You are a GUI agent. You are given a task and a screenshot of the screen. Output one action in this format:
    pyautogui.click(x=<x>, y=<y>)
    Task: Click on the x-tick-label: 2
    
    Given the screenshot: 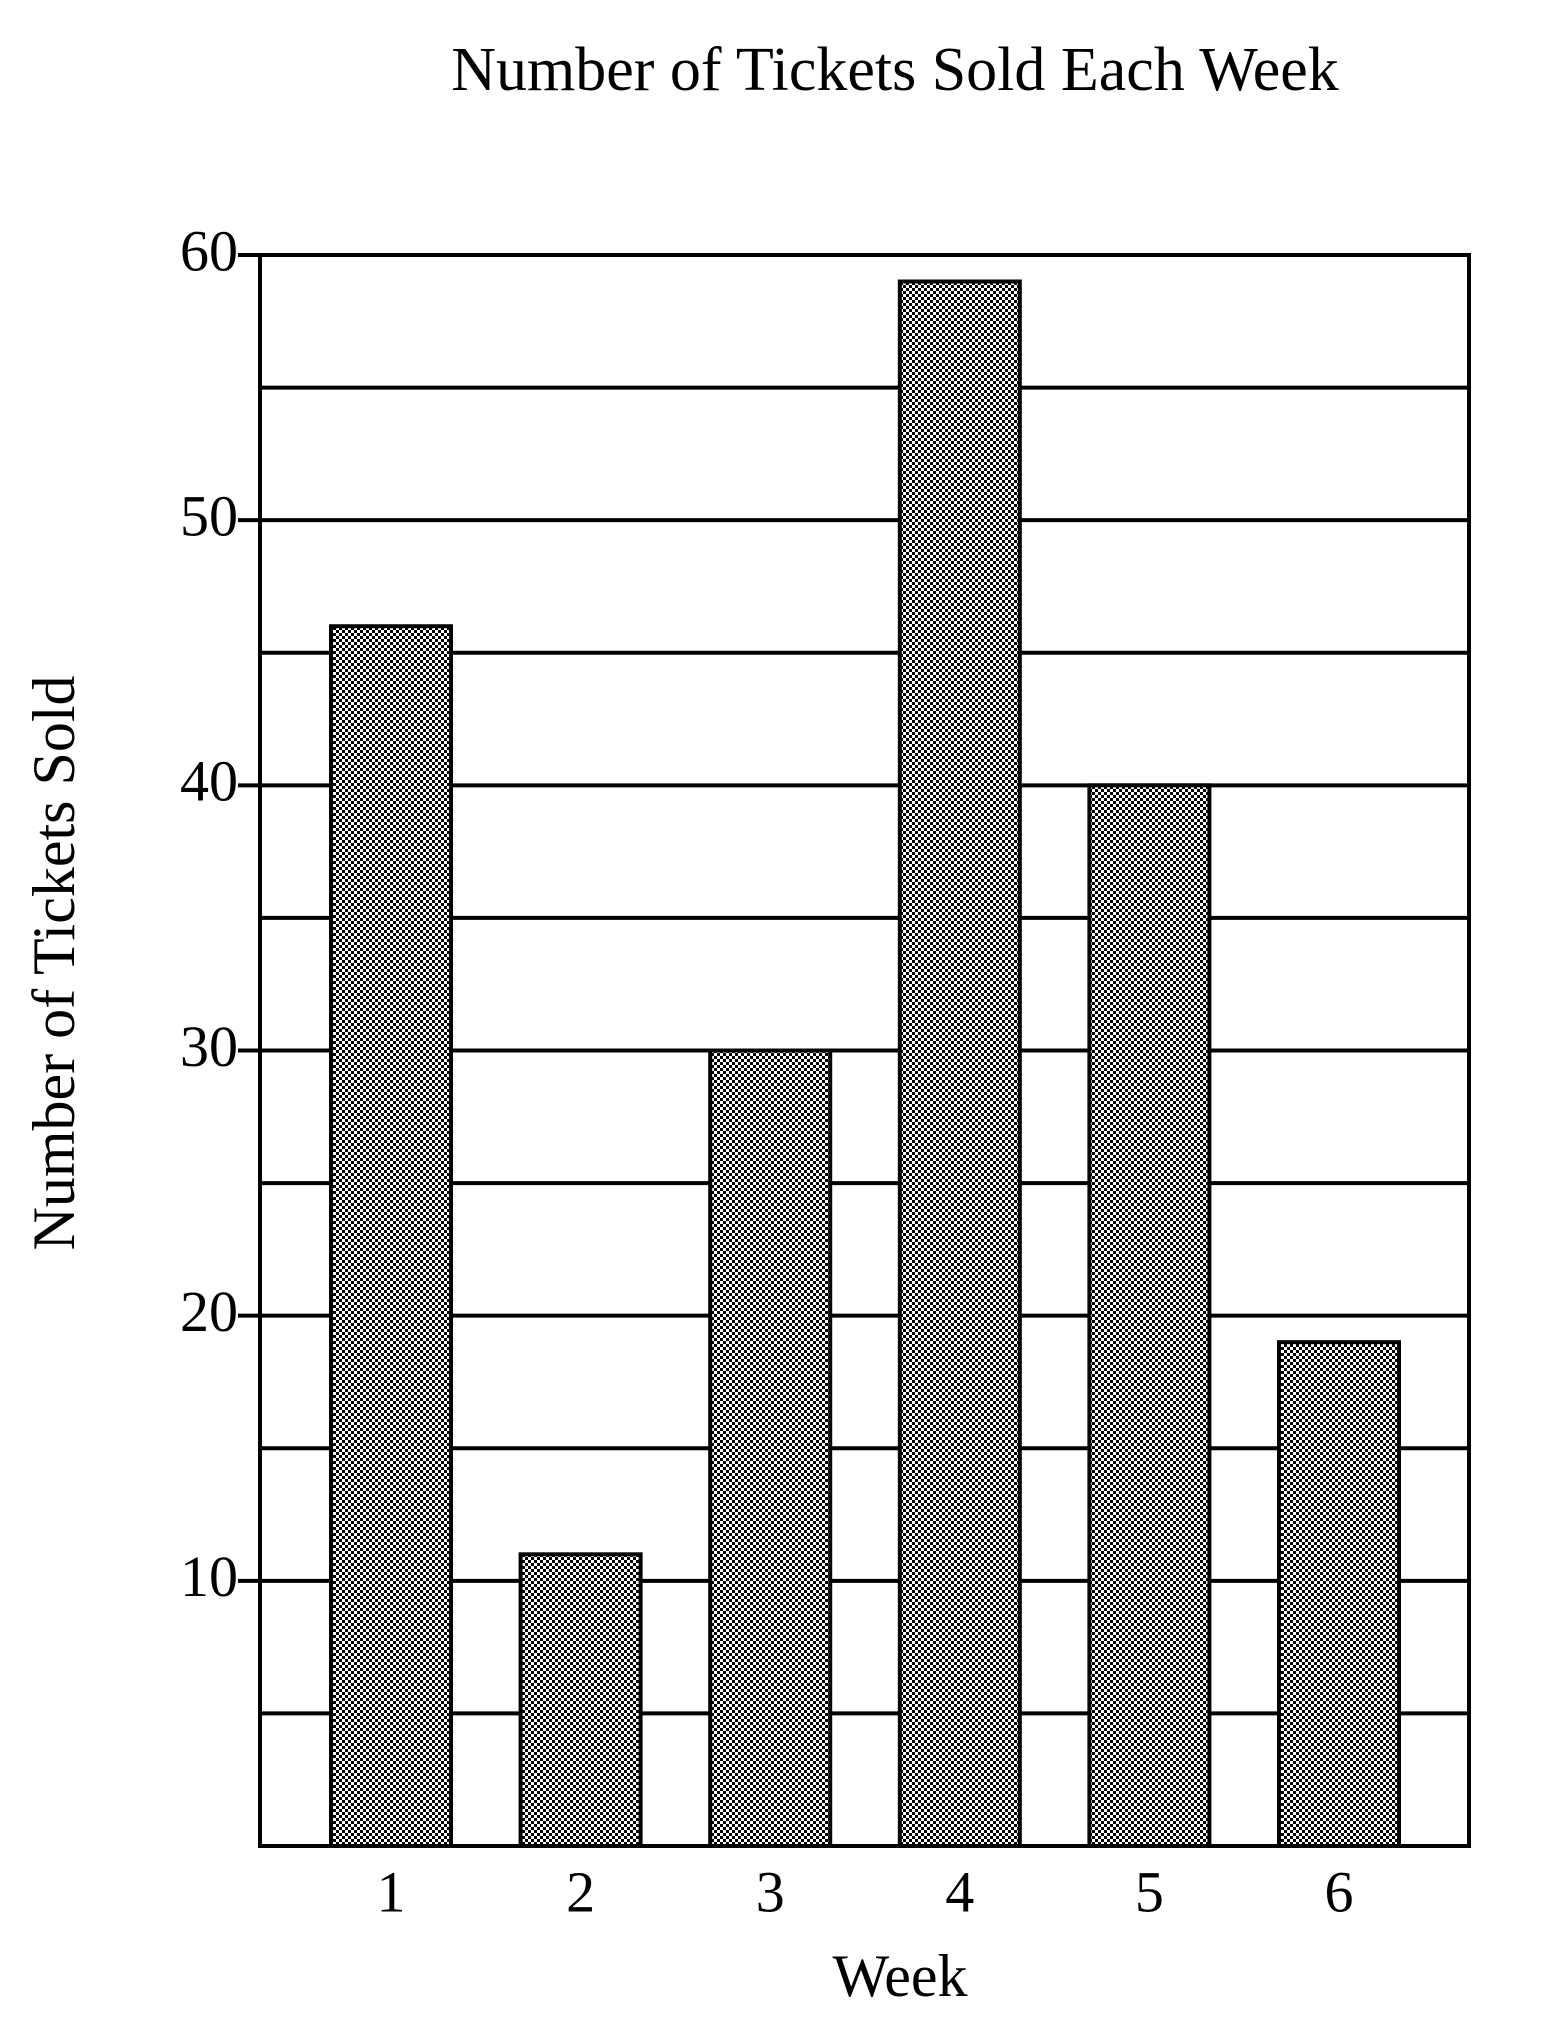 What is the action you would take?
    pyautogui.click(x=580, y=1891)
    